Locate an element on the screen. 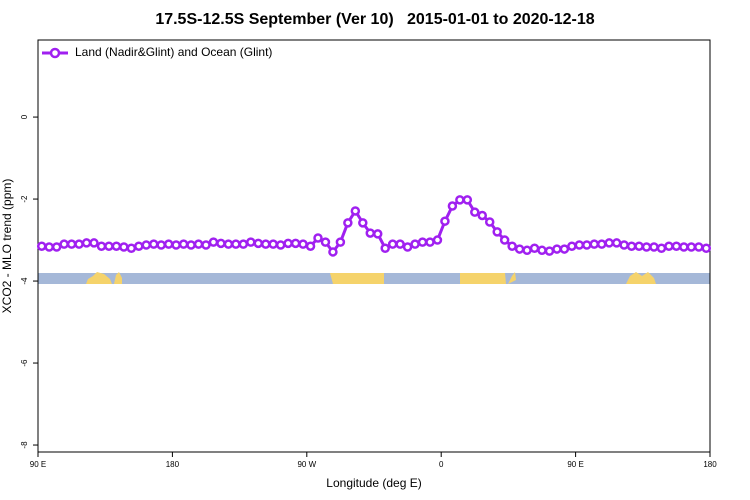  y-axis-title: XCO2 - MLO trend (ppm) is located at coordinates (7, 246).